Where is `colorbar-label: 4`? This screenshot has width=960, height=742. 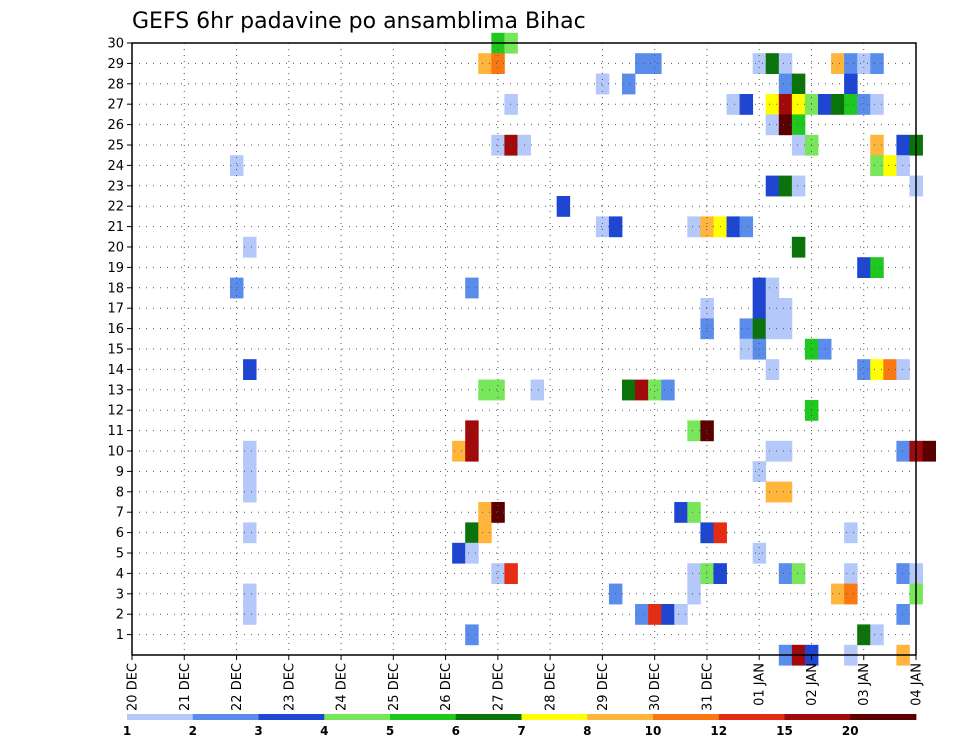 colorbar-label: 4 is located at coordinates (324, 731).